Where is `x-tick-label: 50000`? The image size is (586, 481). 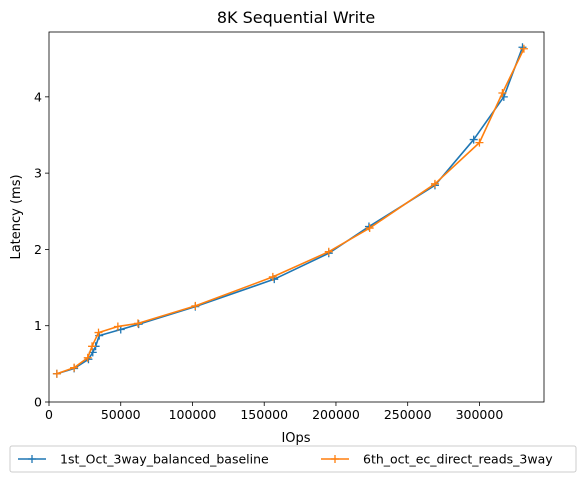 x-tick-label: 50000 is located at coordinates (121, 414).